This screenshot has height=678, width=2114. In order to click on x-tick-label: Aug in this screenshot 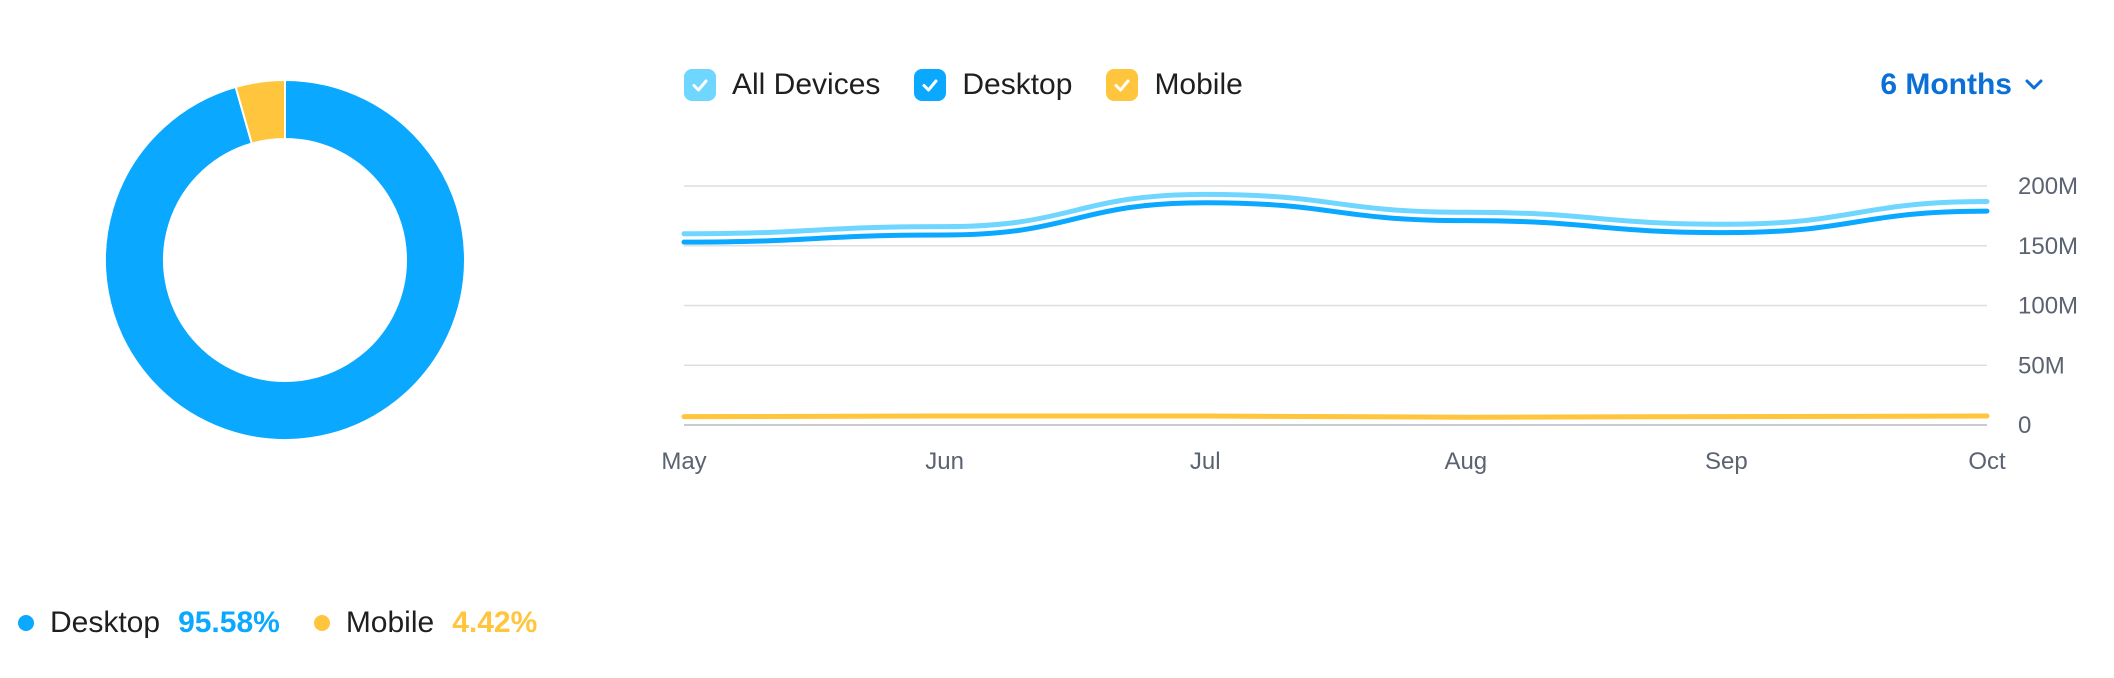, I will do `click(1465, 461)`.